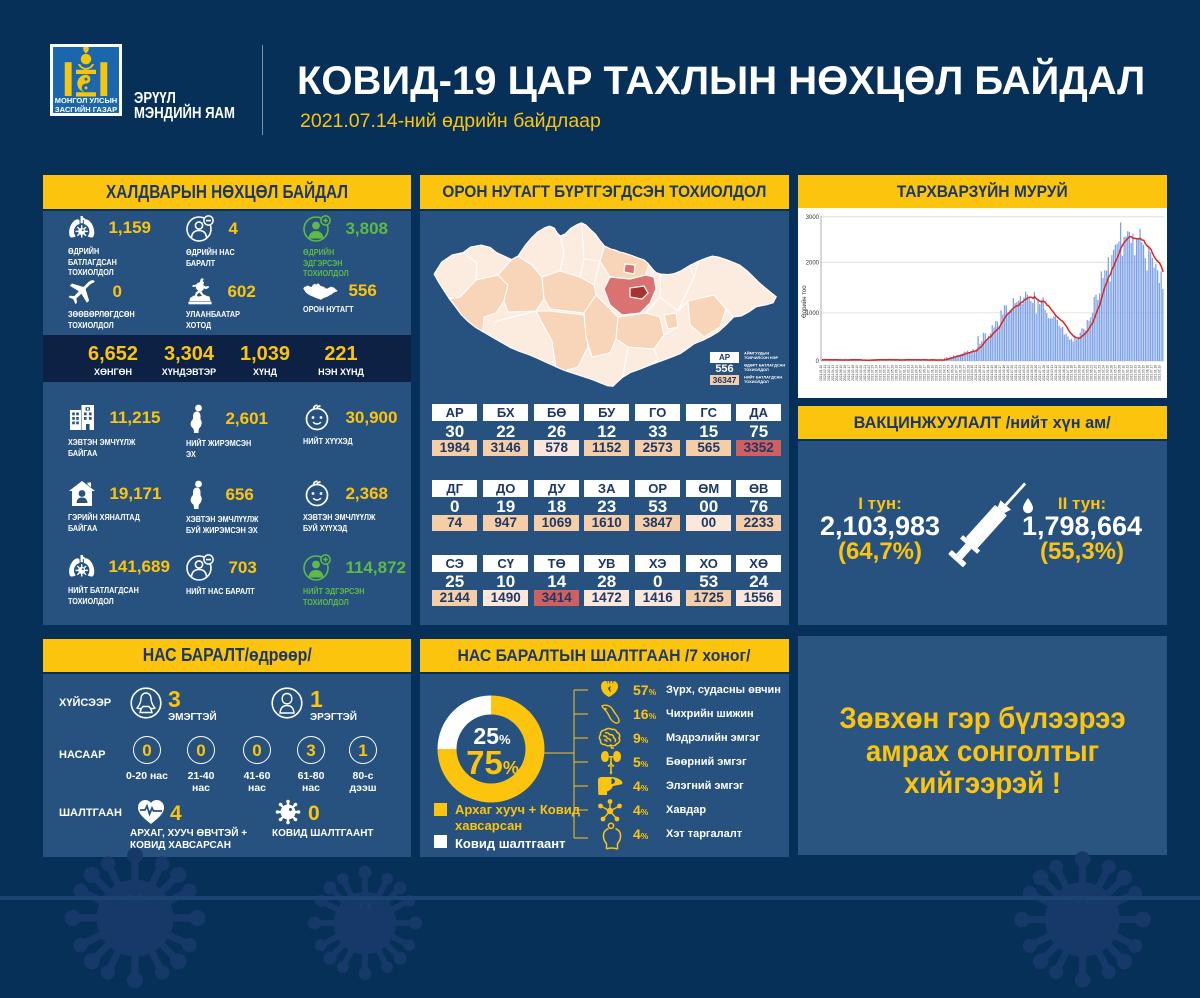 This screenshot has width=1200, height=998. What do you see at coordinates (992, 373) in the screenshot?
I see `svg-text: 2021.02.15` at bounding box center [992, 373].